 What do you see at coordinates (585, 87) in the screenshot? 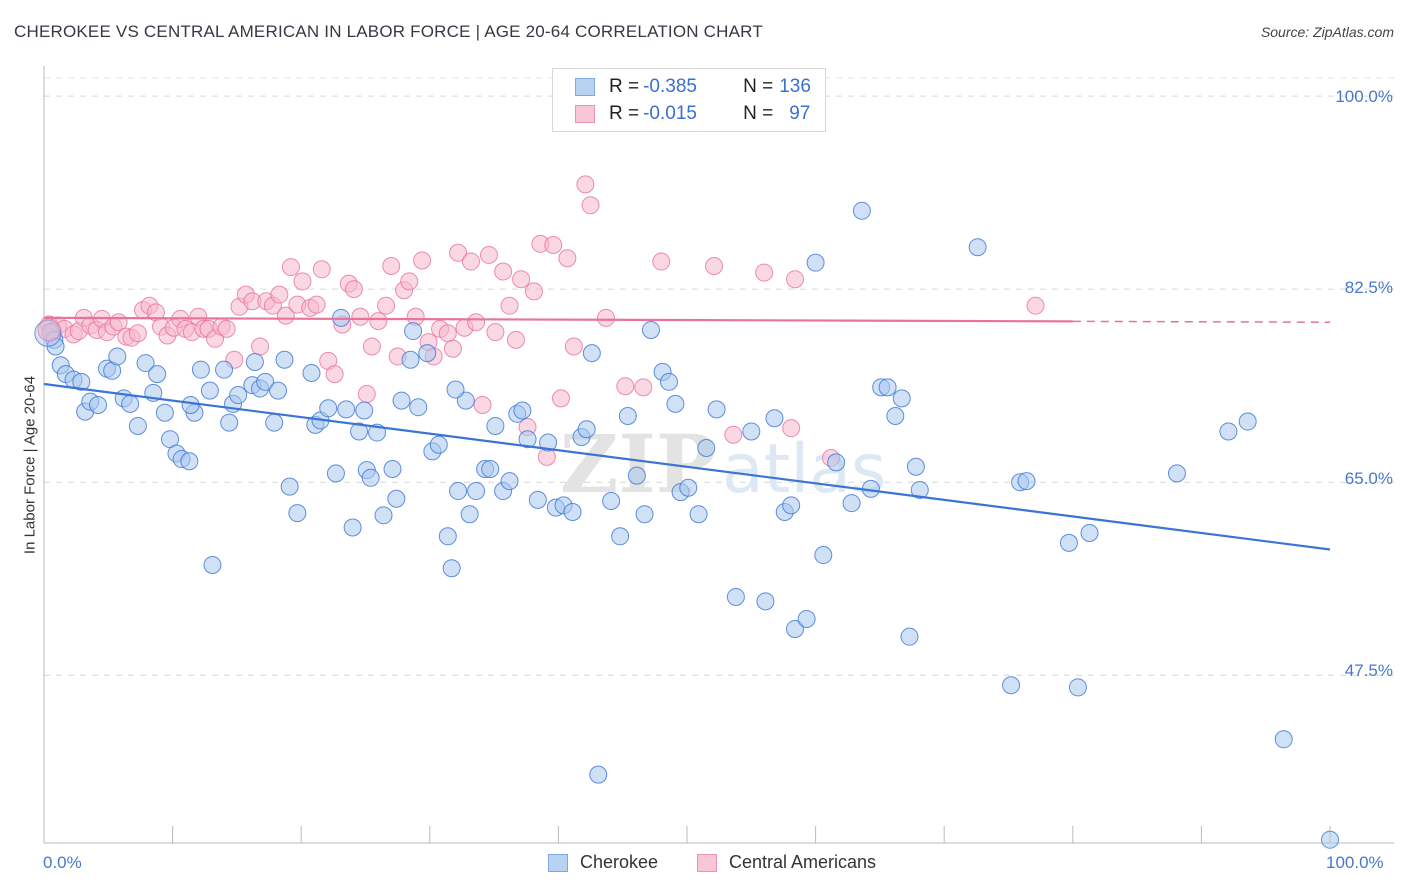
I see `legend-swatch-blue` at bounding box center [585, 87].